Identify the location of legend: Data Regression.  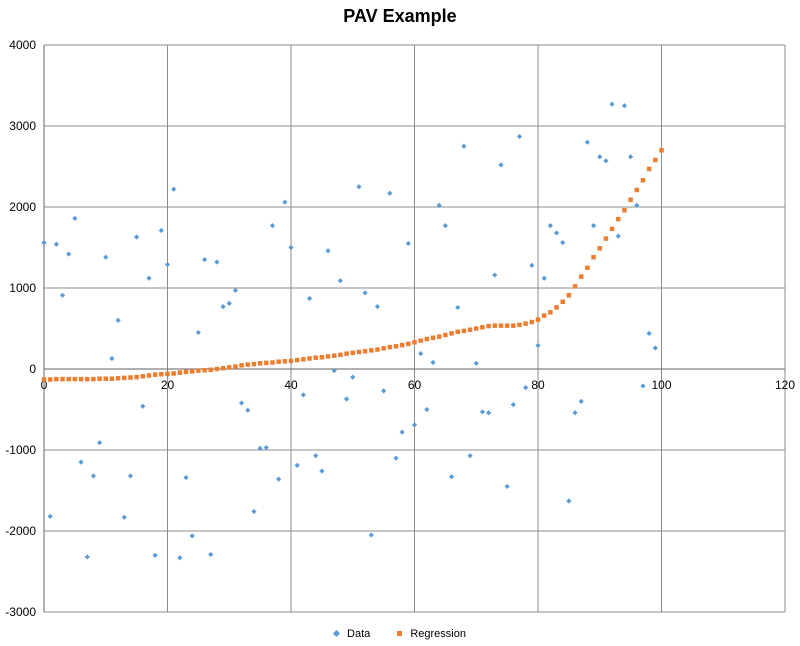
(400, 633).